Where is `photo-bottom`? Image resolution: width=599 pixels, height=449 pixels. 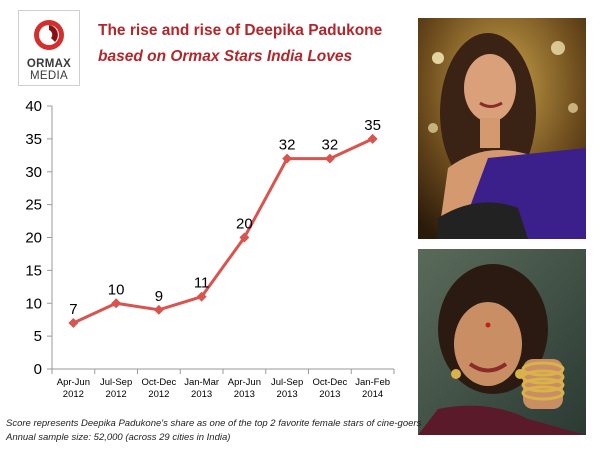
photo-bottom is located at coordinates (502, 342).